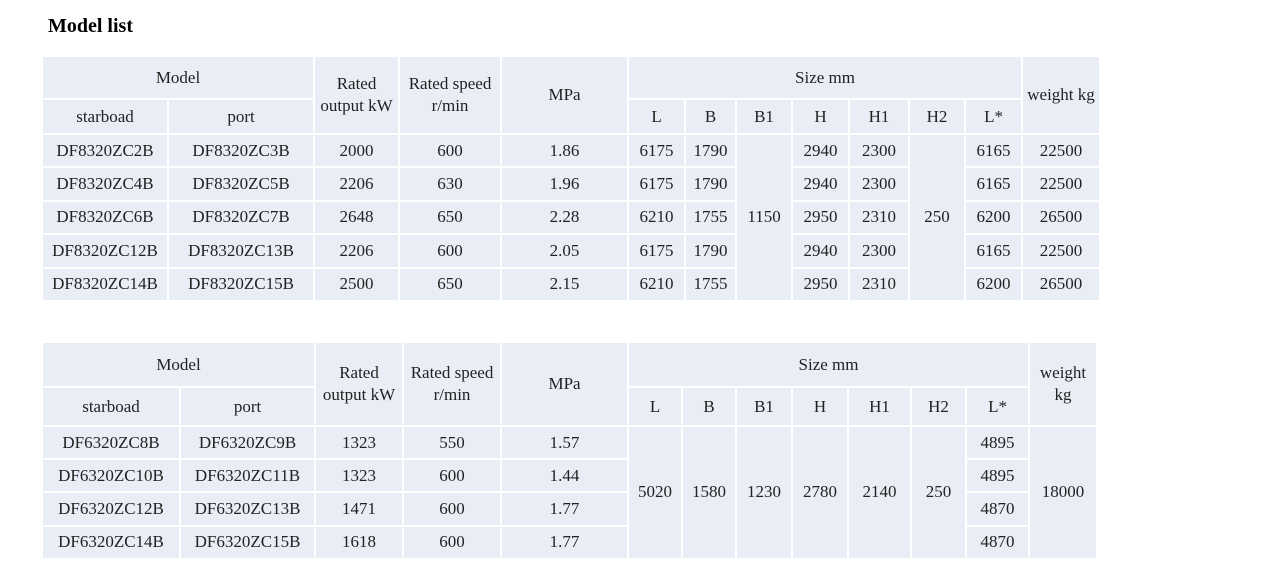  I want to click on cell: DF6320ZC8B, so click(111, 442).